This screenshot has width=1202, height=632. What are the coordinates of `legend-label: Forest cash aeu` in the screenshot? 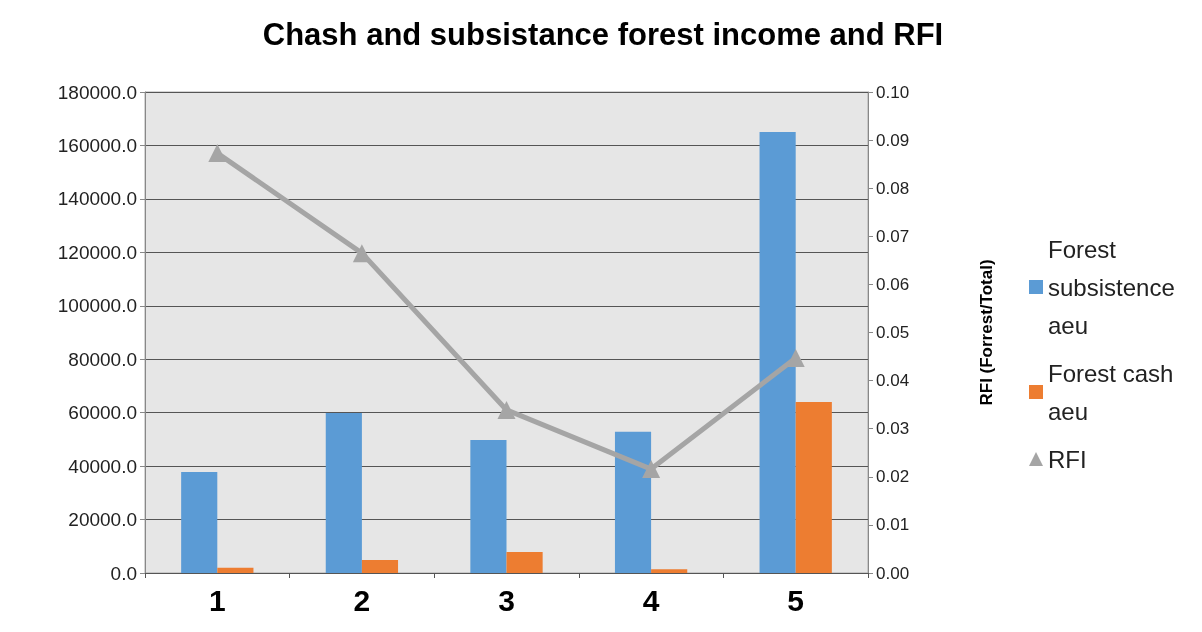 It's located at (1114, 392).